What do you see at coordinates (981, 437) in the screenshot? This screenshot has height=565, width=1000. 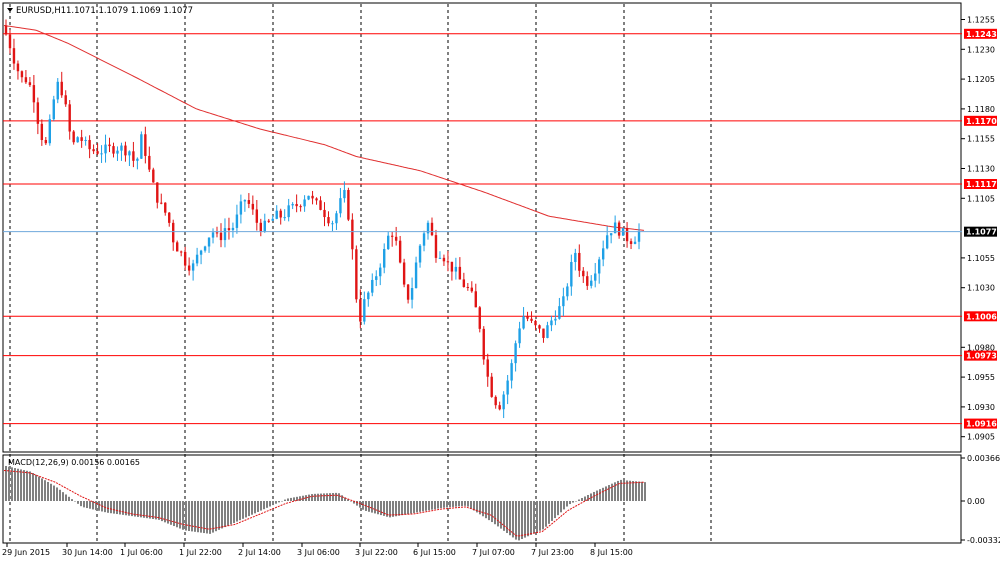 I see `price-tick-label: 1.0905` at bounding box center [981, 437].